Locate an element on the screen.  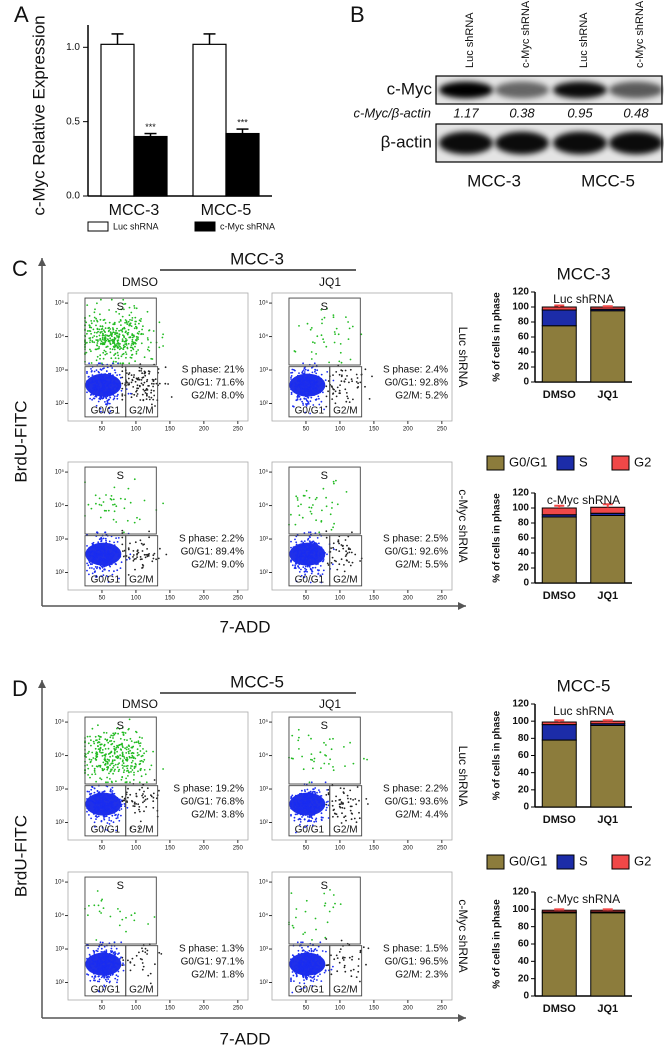
y-tick-label: 10³ is located at coordinates (263, 371).